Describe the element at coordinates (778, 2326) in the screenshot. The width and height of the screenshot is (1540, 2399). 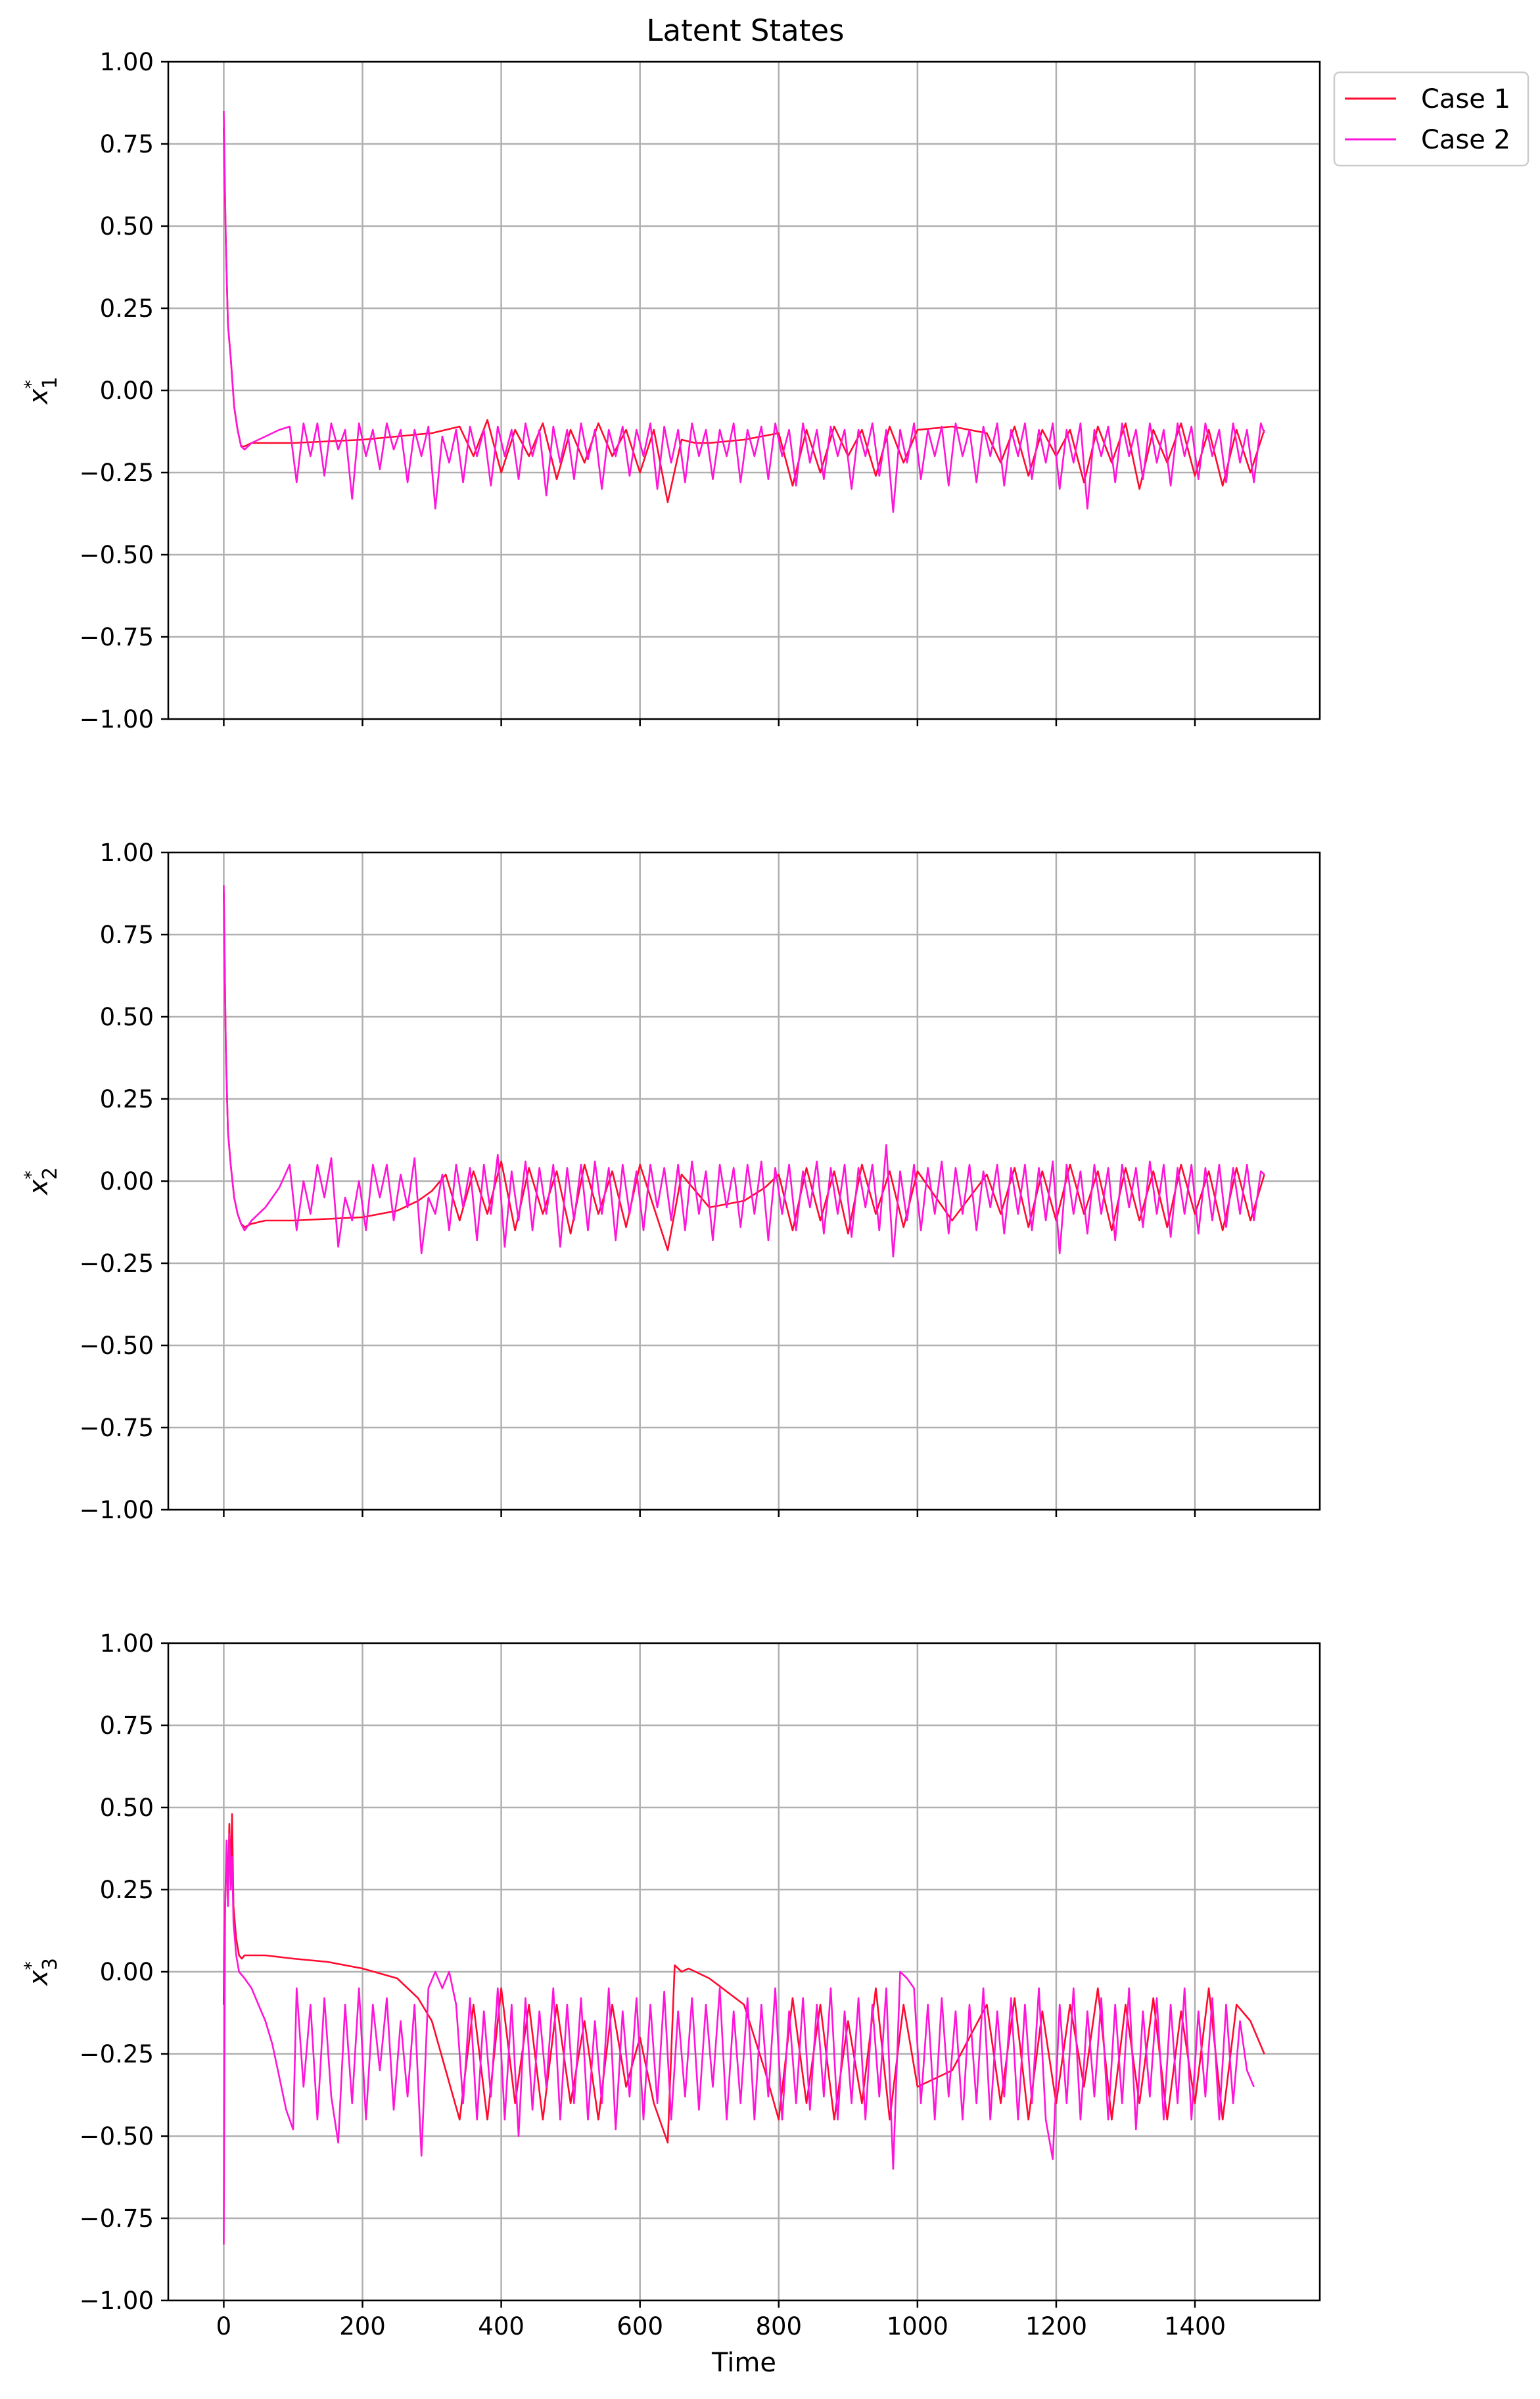
I see `x-tick-label: 800` at that location.